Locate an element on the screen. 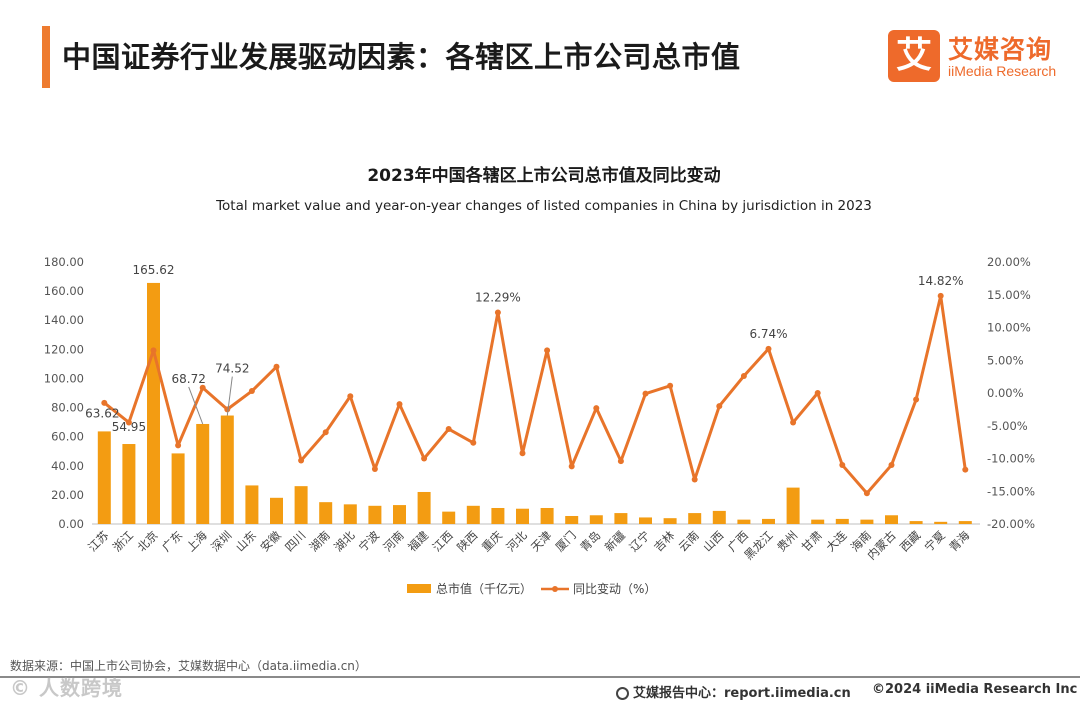 The image size is (1080, 702). bar-陕西 is located at coordinates (473, 514).